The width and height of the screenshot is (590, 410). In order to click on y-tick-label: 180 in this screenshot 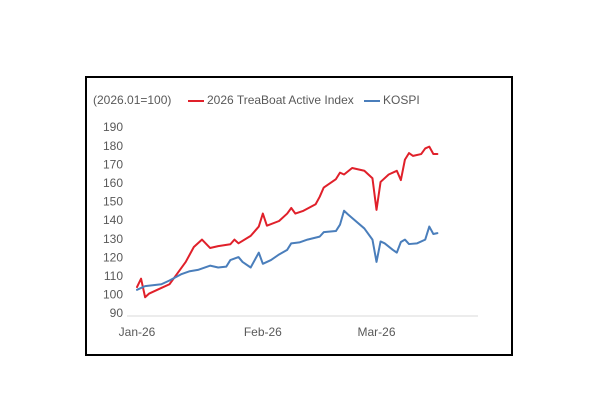, I will do `click(113, 146)`.